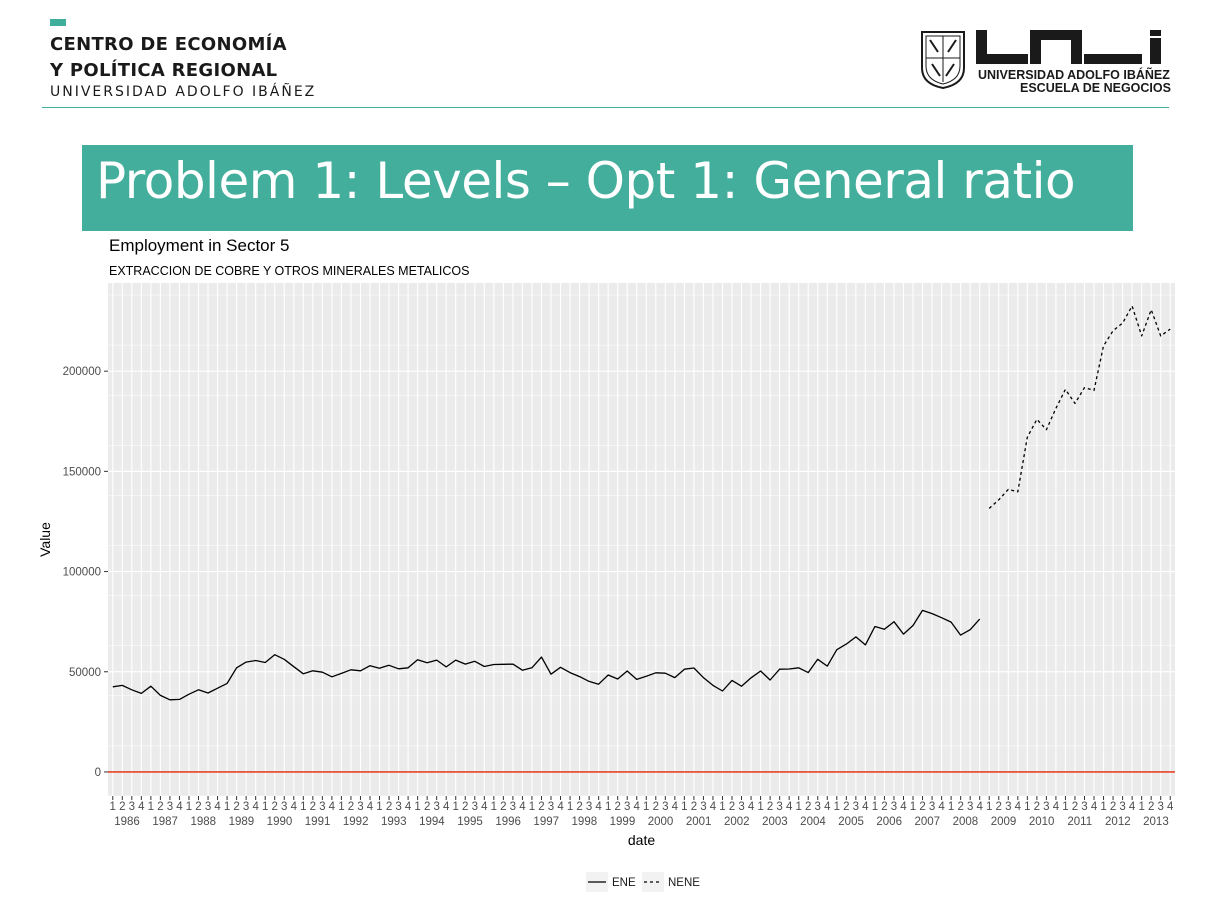 Image resolution: width=1214 pixels, height=907 pixels. Describe the element at coordinates (775, 822) in the screenshot. I see `x-year-label: 2003` at that location.